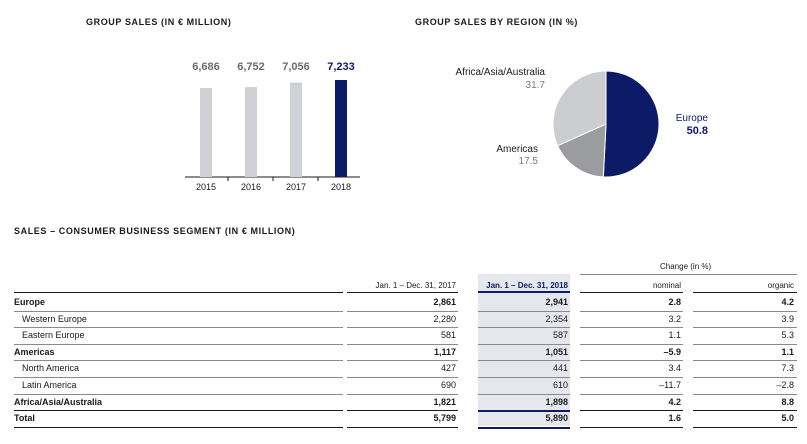  Describe the element at coordinates (296, 129) in the screenshot. I see `bar-2017` at that location.